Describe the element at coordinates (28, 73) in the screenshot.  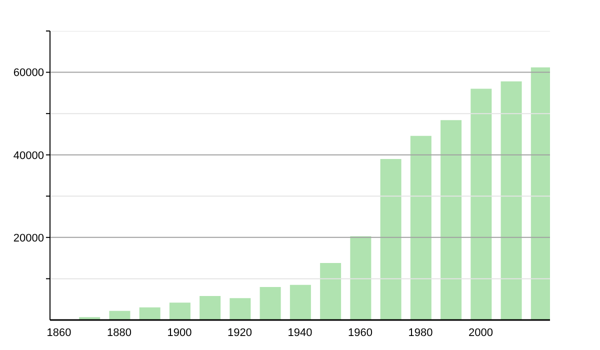
I see `y-tick-label: 60000` at that location.